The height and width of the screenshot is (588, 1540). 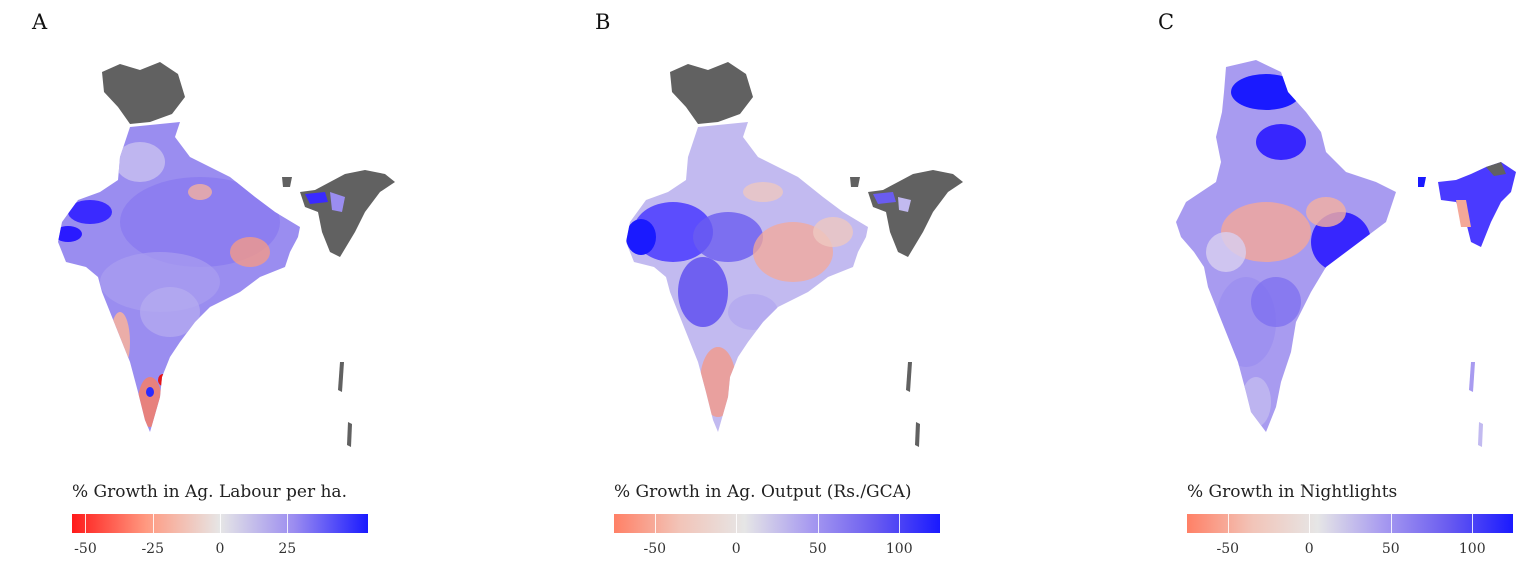 I want to click on legend-tick-label: 25, so click(x=287, y=549).